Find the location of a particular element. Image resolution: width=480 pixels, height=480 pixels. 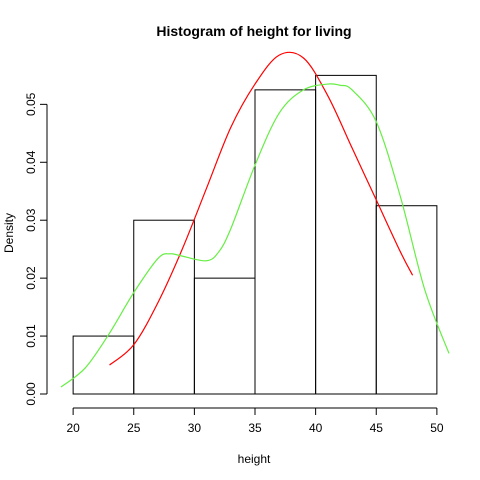

y-tick-label: 0.02 is located at coordinates (31, 278).